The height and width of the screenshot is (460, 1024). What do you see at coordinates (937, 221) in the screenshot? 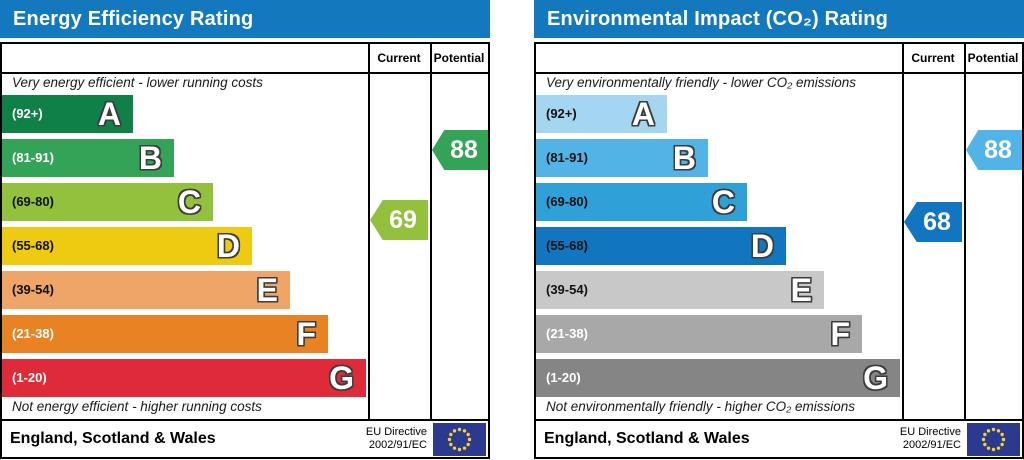
I see `current-rating-value: 68` at bounding box center [937, 221].